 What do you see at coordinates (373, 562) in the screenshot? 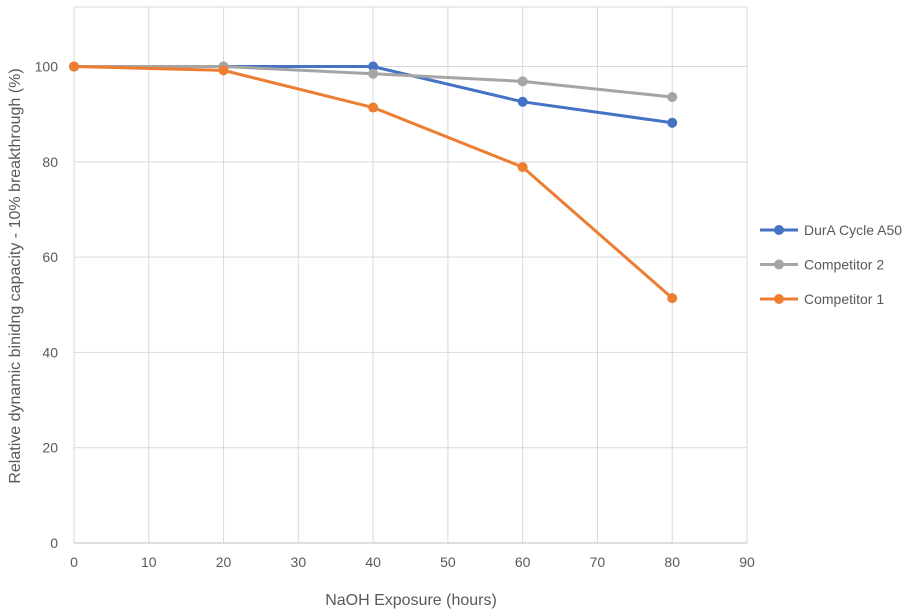
I see `x-tick-label: 40` at bounding box center [373, 562].